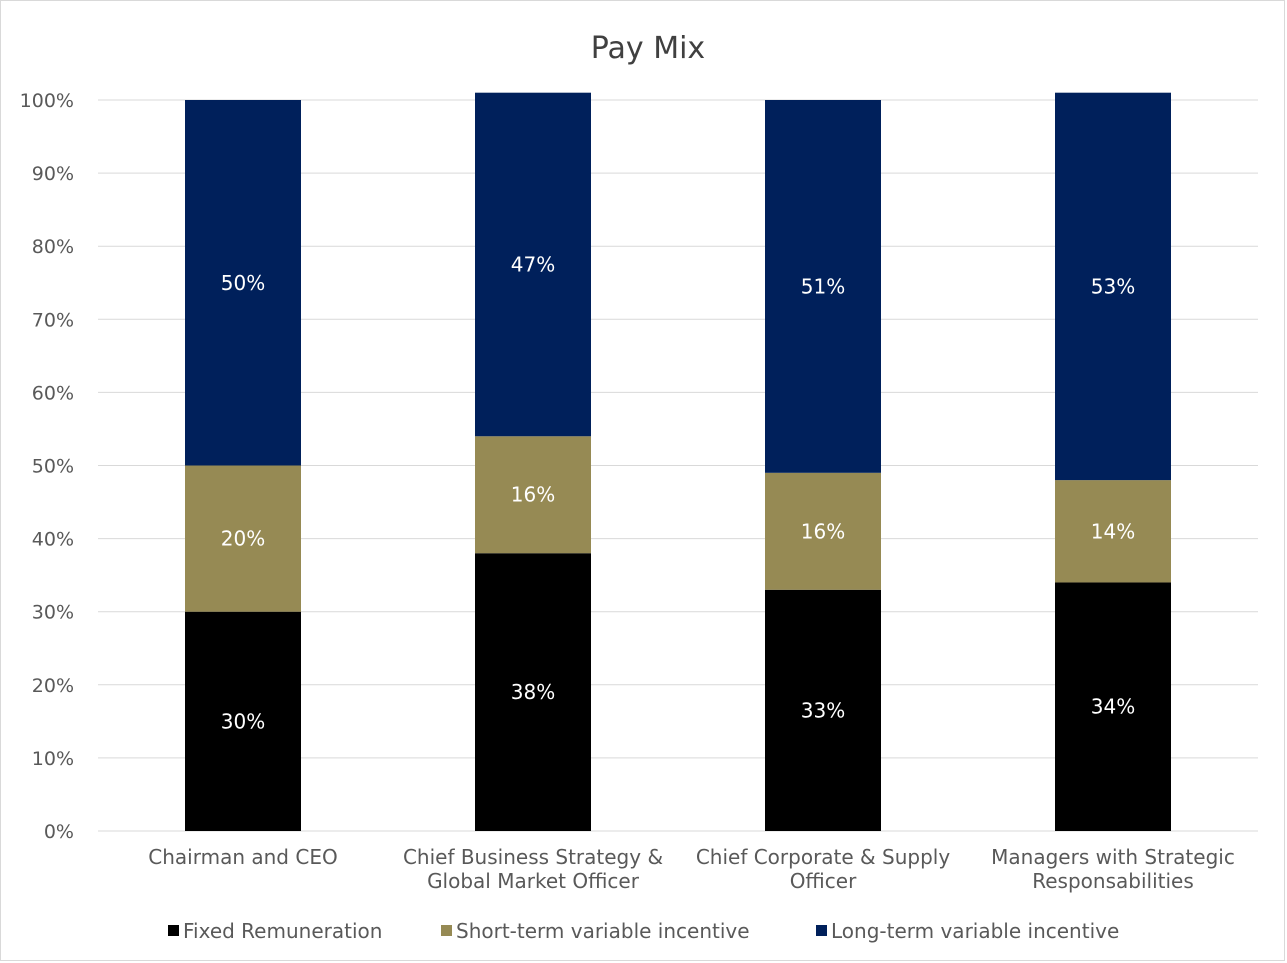 This screenshot has width=1287, height=963. I want to click on x-category-label: Officer, so click(823, 881).